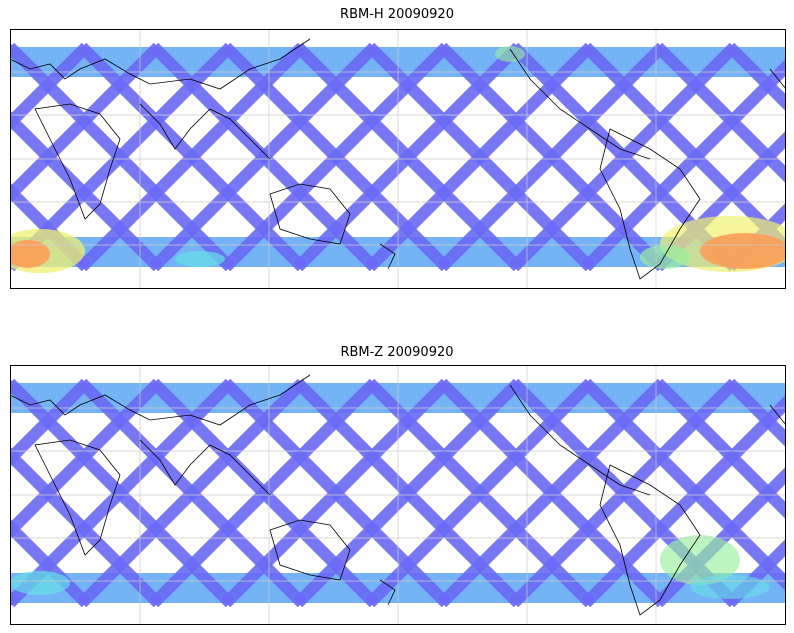  Describe the element at coordinates (397, 14) in the screenshot. I see `panel-title: RBM-H 20090920` at that location.